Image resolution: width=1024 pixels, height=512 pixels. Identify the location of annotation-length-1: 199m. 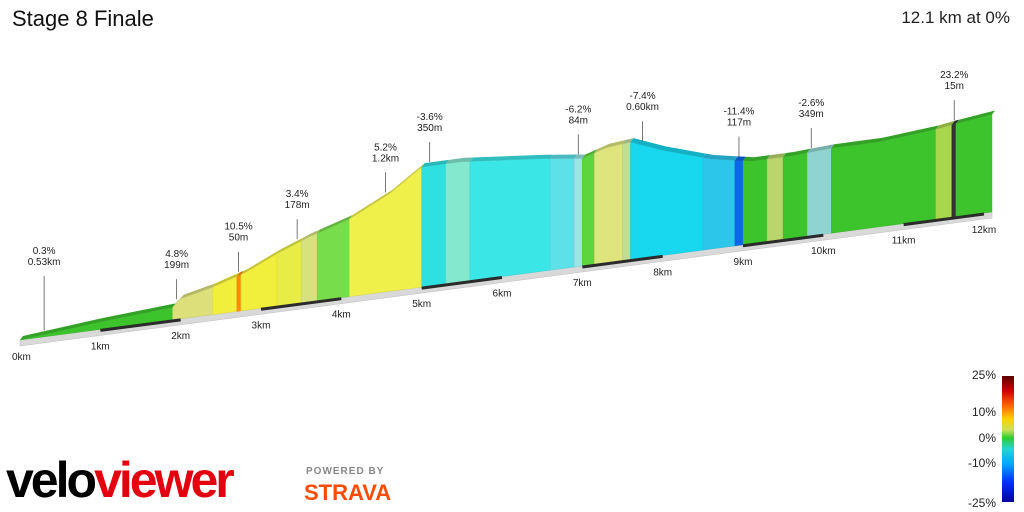
(176, 265).